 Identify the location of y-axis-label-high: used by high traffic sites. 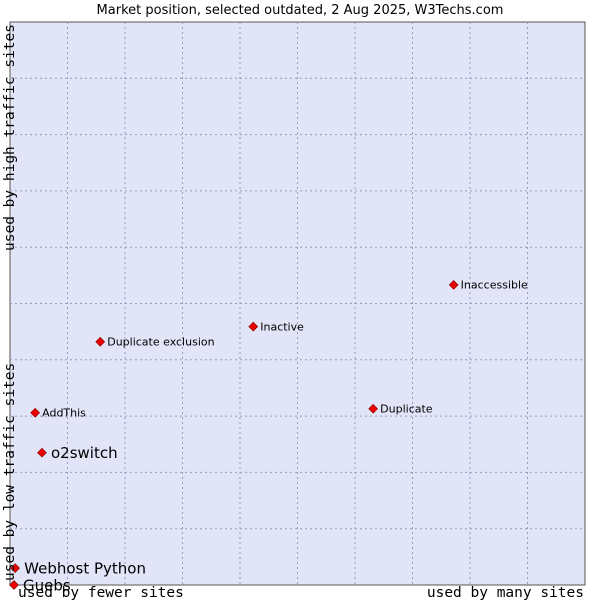
(10, 137).